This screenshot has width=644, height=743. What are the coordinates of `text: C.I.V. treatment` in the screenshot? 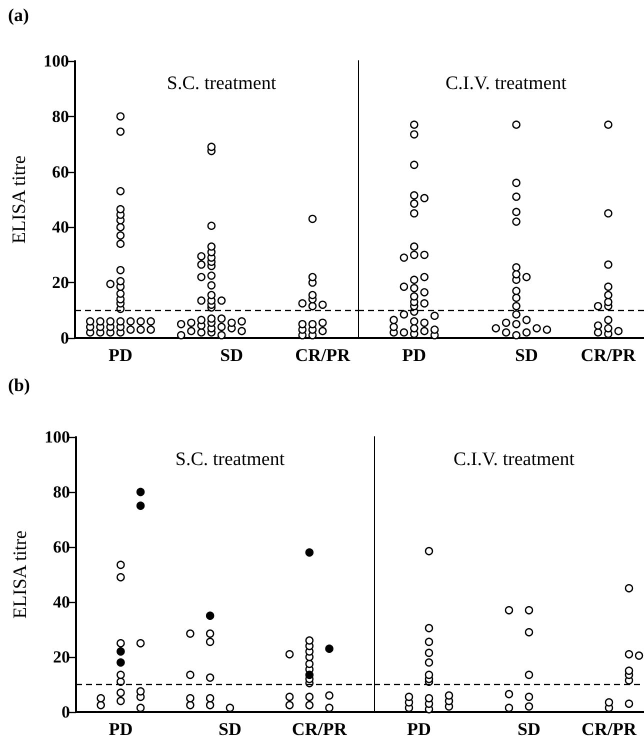 It's located at (514, 459).